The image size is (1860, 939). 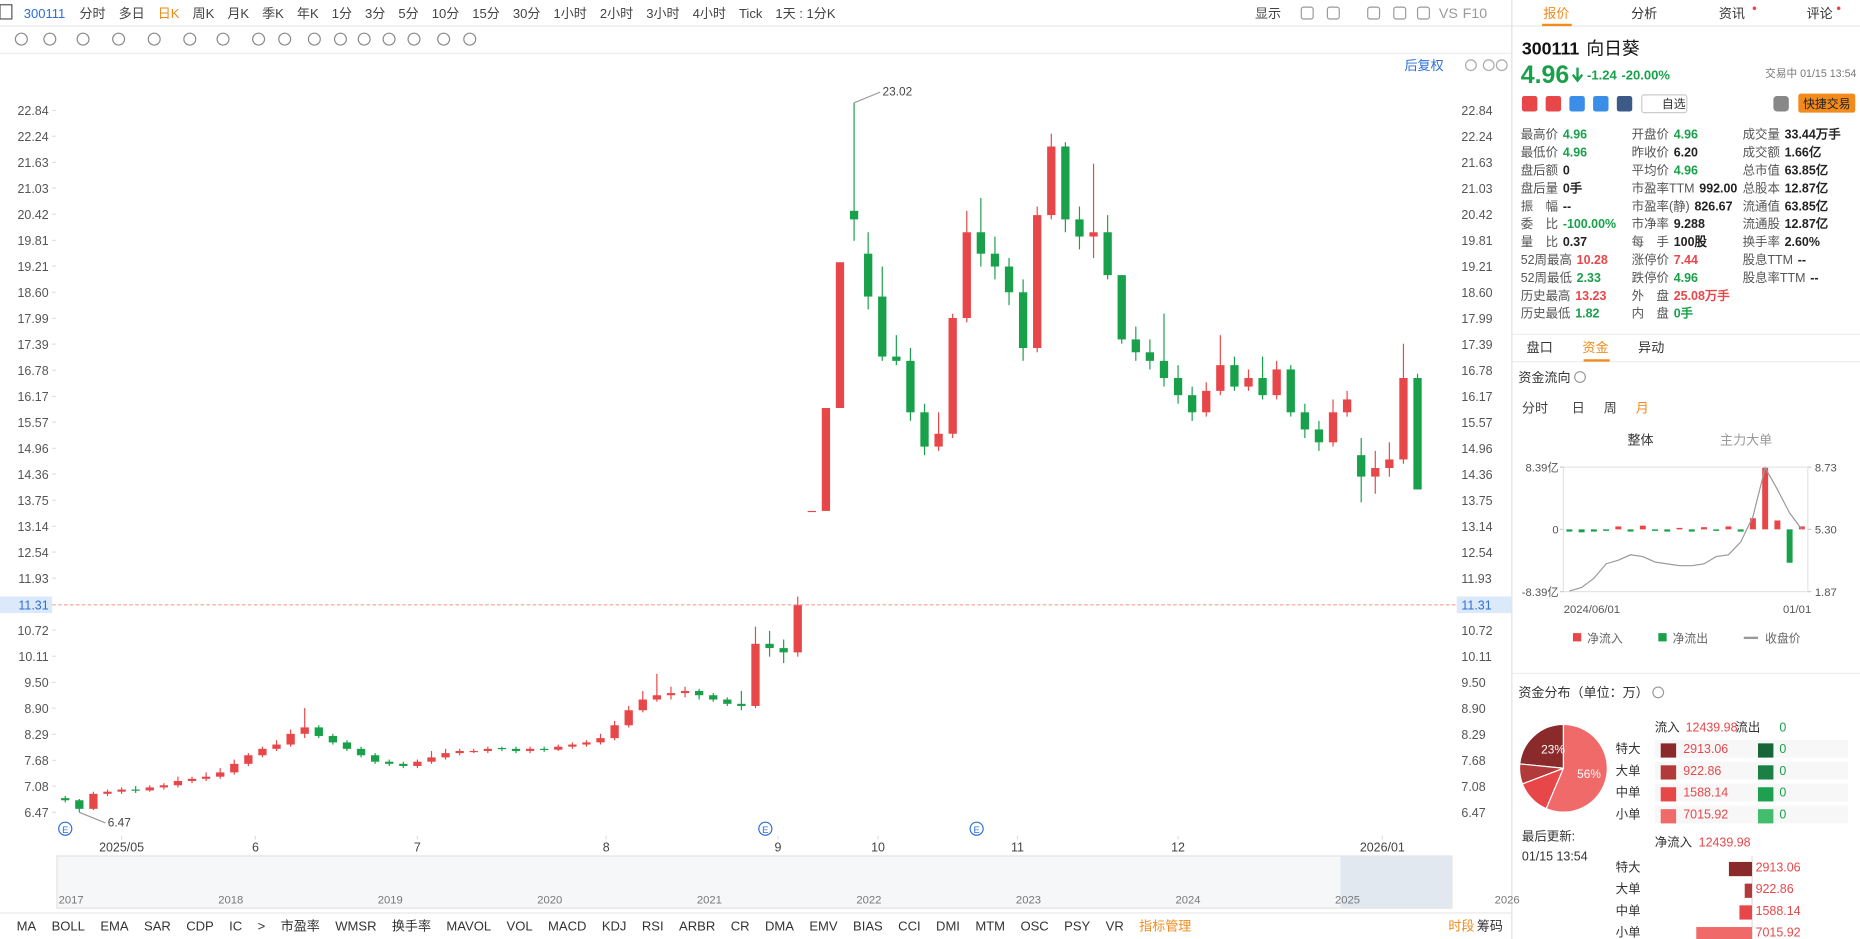 What do you see at coordinates (805, 13) in the screenshot?
I see `period-tab: 1天 : 1分K` at bounding box center [805, 13].